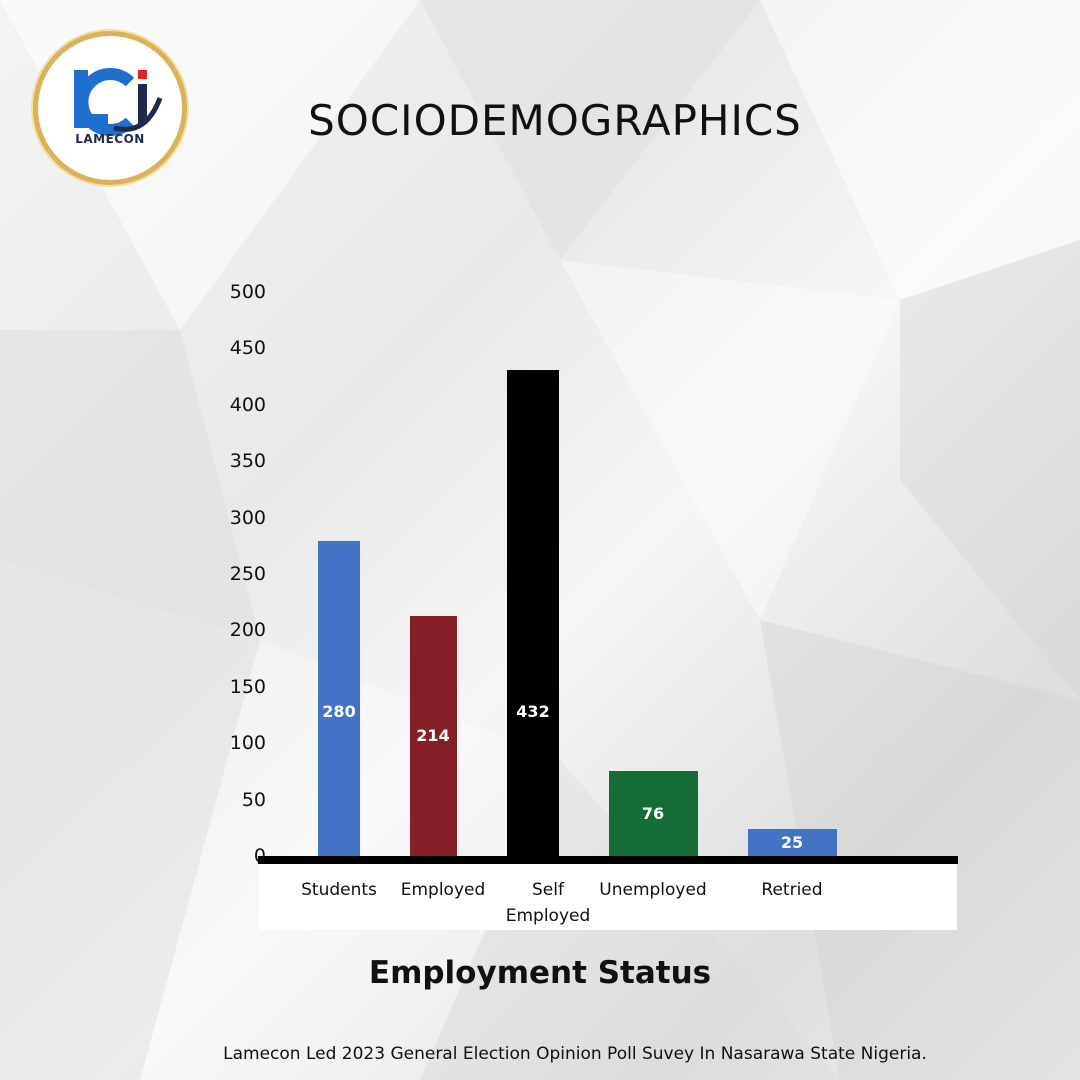  I want to click on y-tick-label: 450, so click(247, 348).